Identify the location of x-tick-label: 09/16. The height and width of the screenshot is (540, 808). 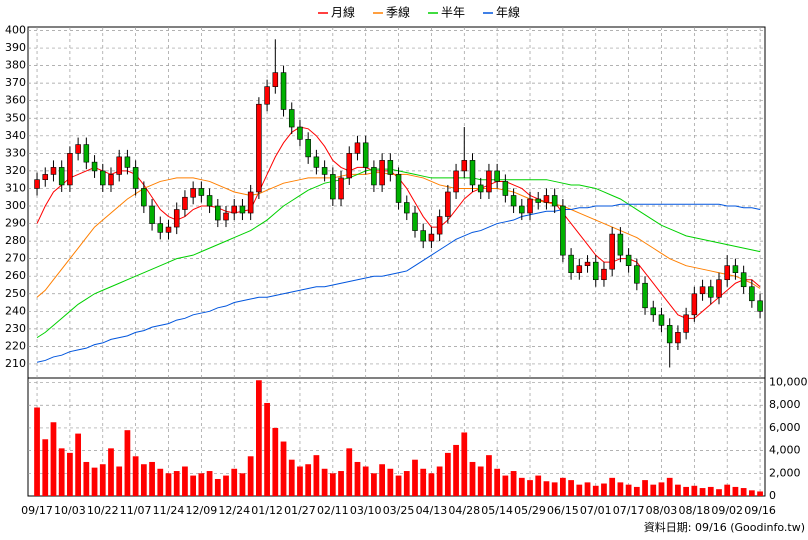
(760, 510).